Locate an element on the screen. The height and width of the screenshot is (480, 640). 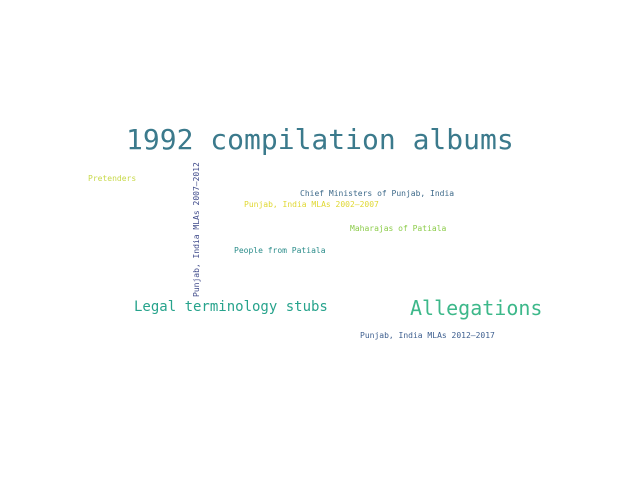
word-maharajas-of-patiala: Maharajas of Patiala is located at coordinates (398, 228).